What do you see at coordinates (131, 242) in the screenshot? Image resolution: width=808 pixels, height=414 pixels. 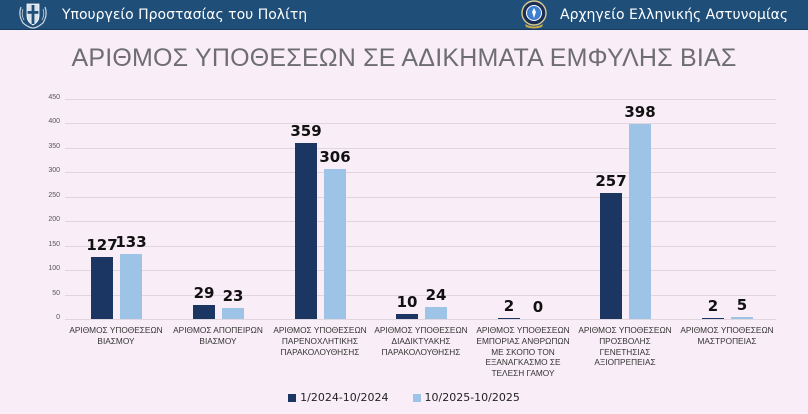 I see `data-label: 133` at bounding box center [131, 242].